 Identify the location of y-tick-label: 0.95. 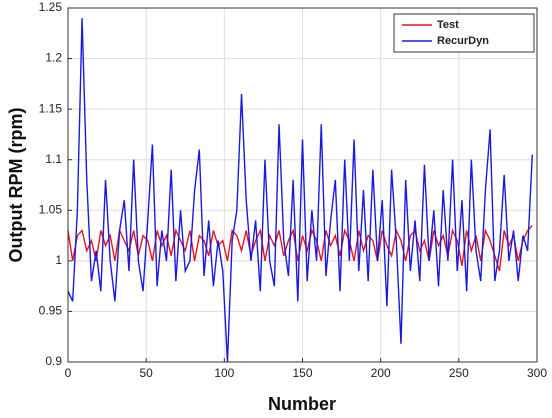
(51, 311).